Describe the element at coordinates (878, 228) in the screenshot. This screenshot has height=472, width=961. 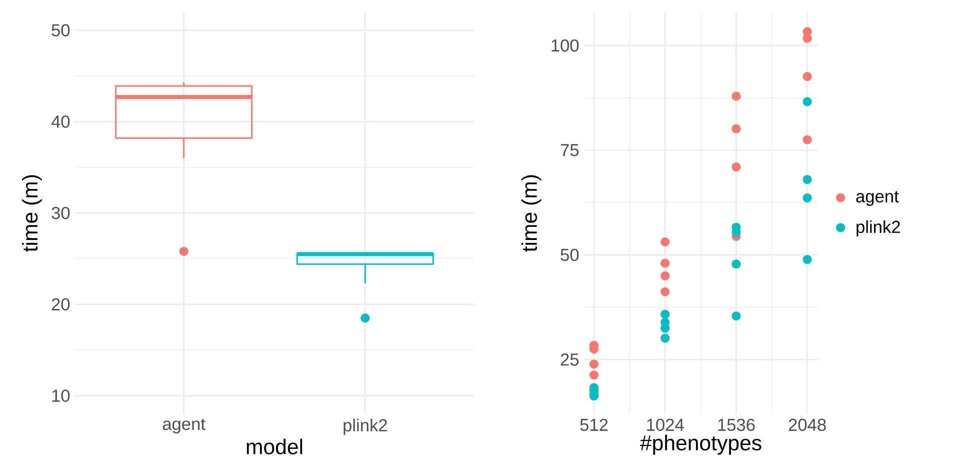
I see `legend-label: plink2` at that location.